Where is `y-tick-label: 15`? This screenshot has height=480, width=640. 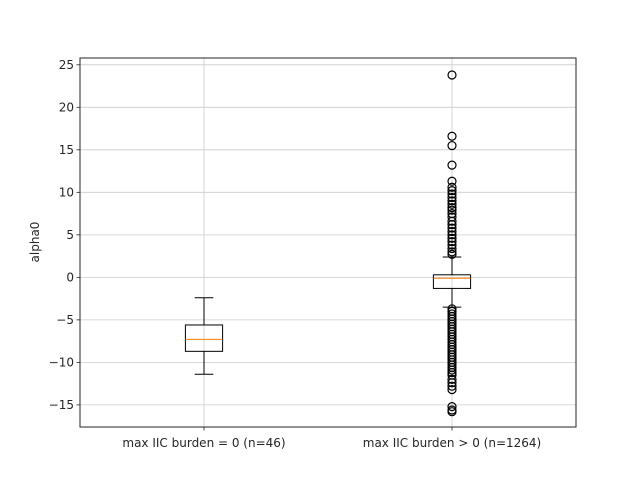
y-tick-label: 15 is located at coordinates (66, 150).